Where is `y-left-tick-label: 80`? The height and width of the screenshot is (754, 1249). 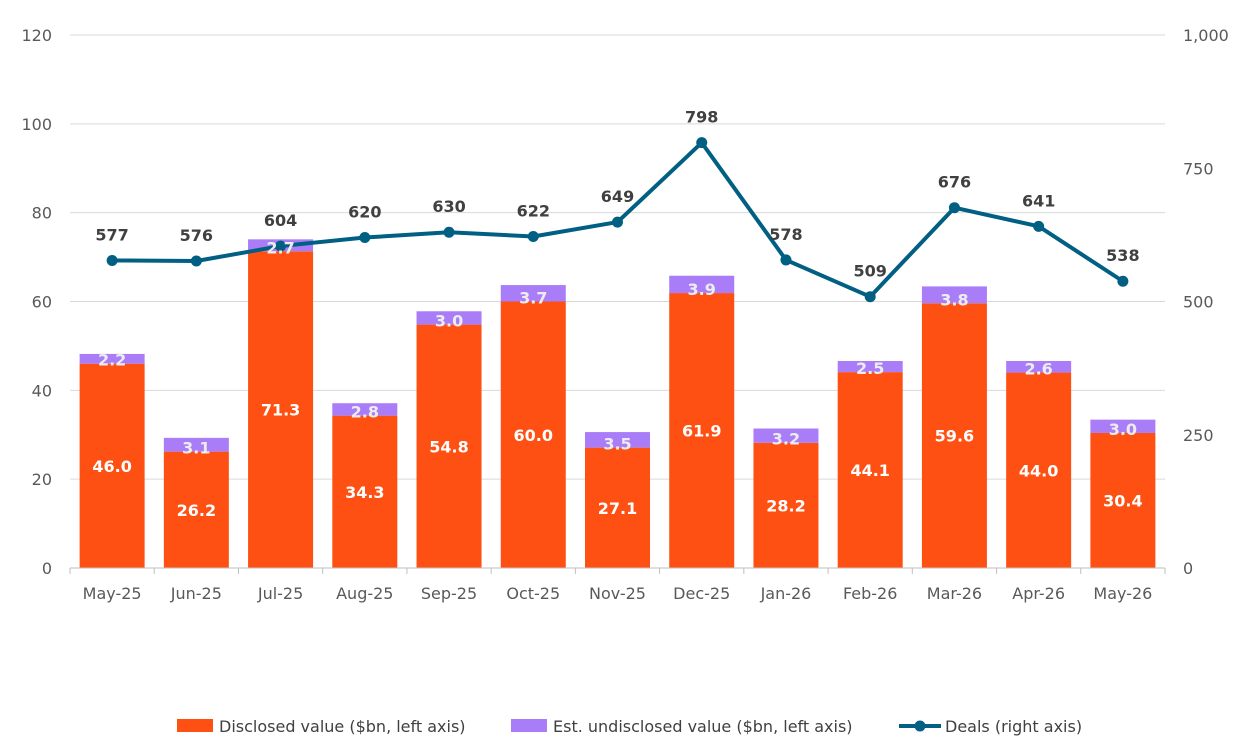
y-left-tick-label: 80 is located at coordinates (42, 213).